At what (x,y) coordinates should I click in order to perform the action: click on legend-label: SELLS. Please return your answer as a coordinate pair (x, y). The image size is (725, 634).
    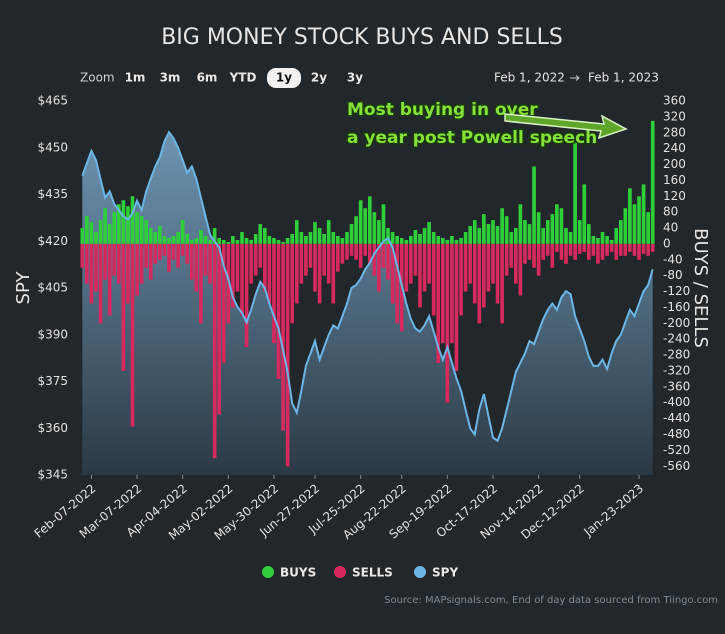
    Looking at the image, I should click on (372, 573).